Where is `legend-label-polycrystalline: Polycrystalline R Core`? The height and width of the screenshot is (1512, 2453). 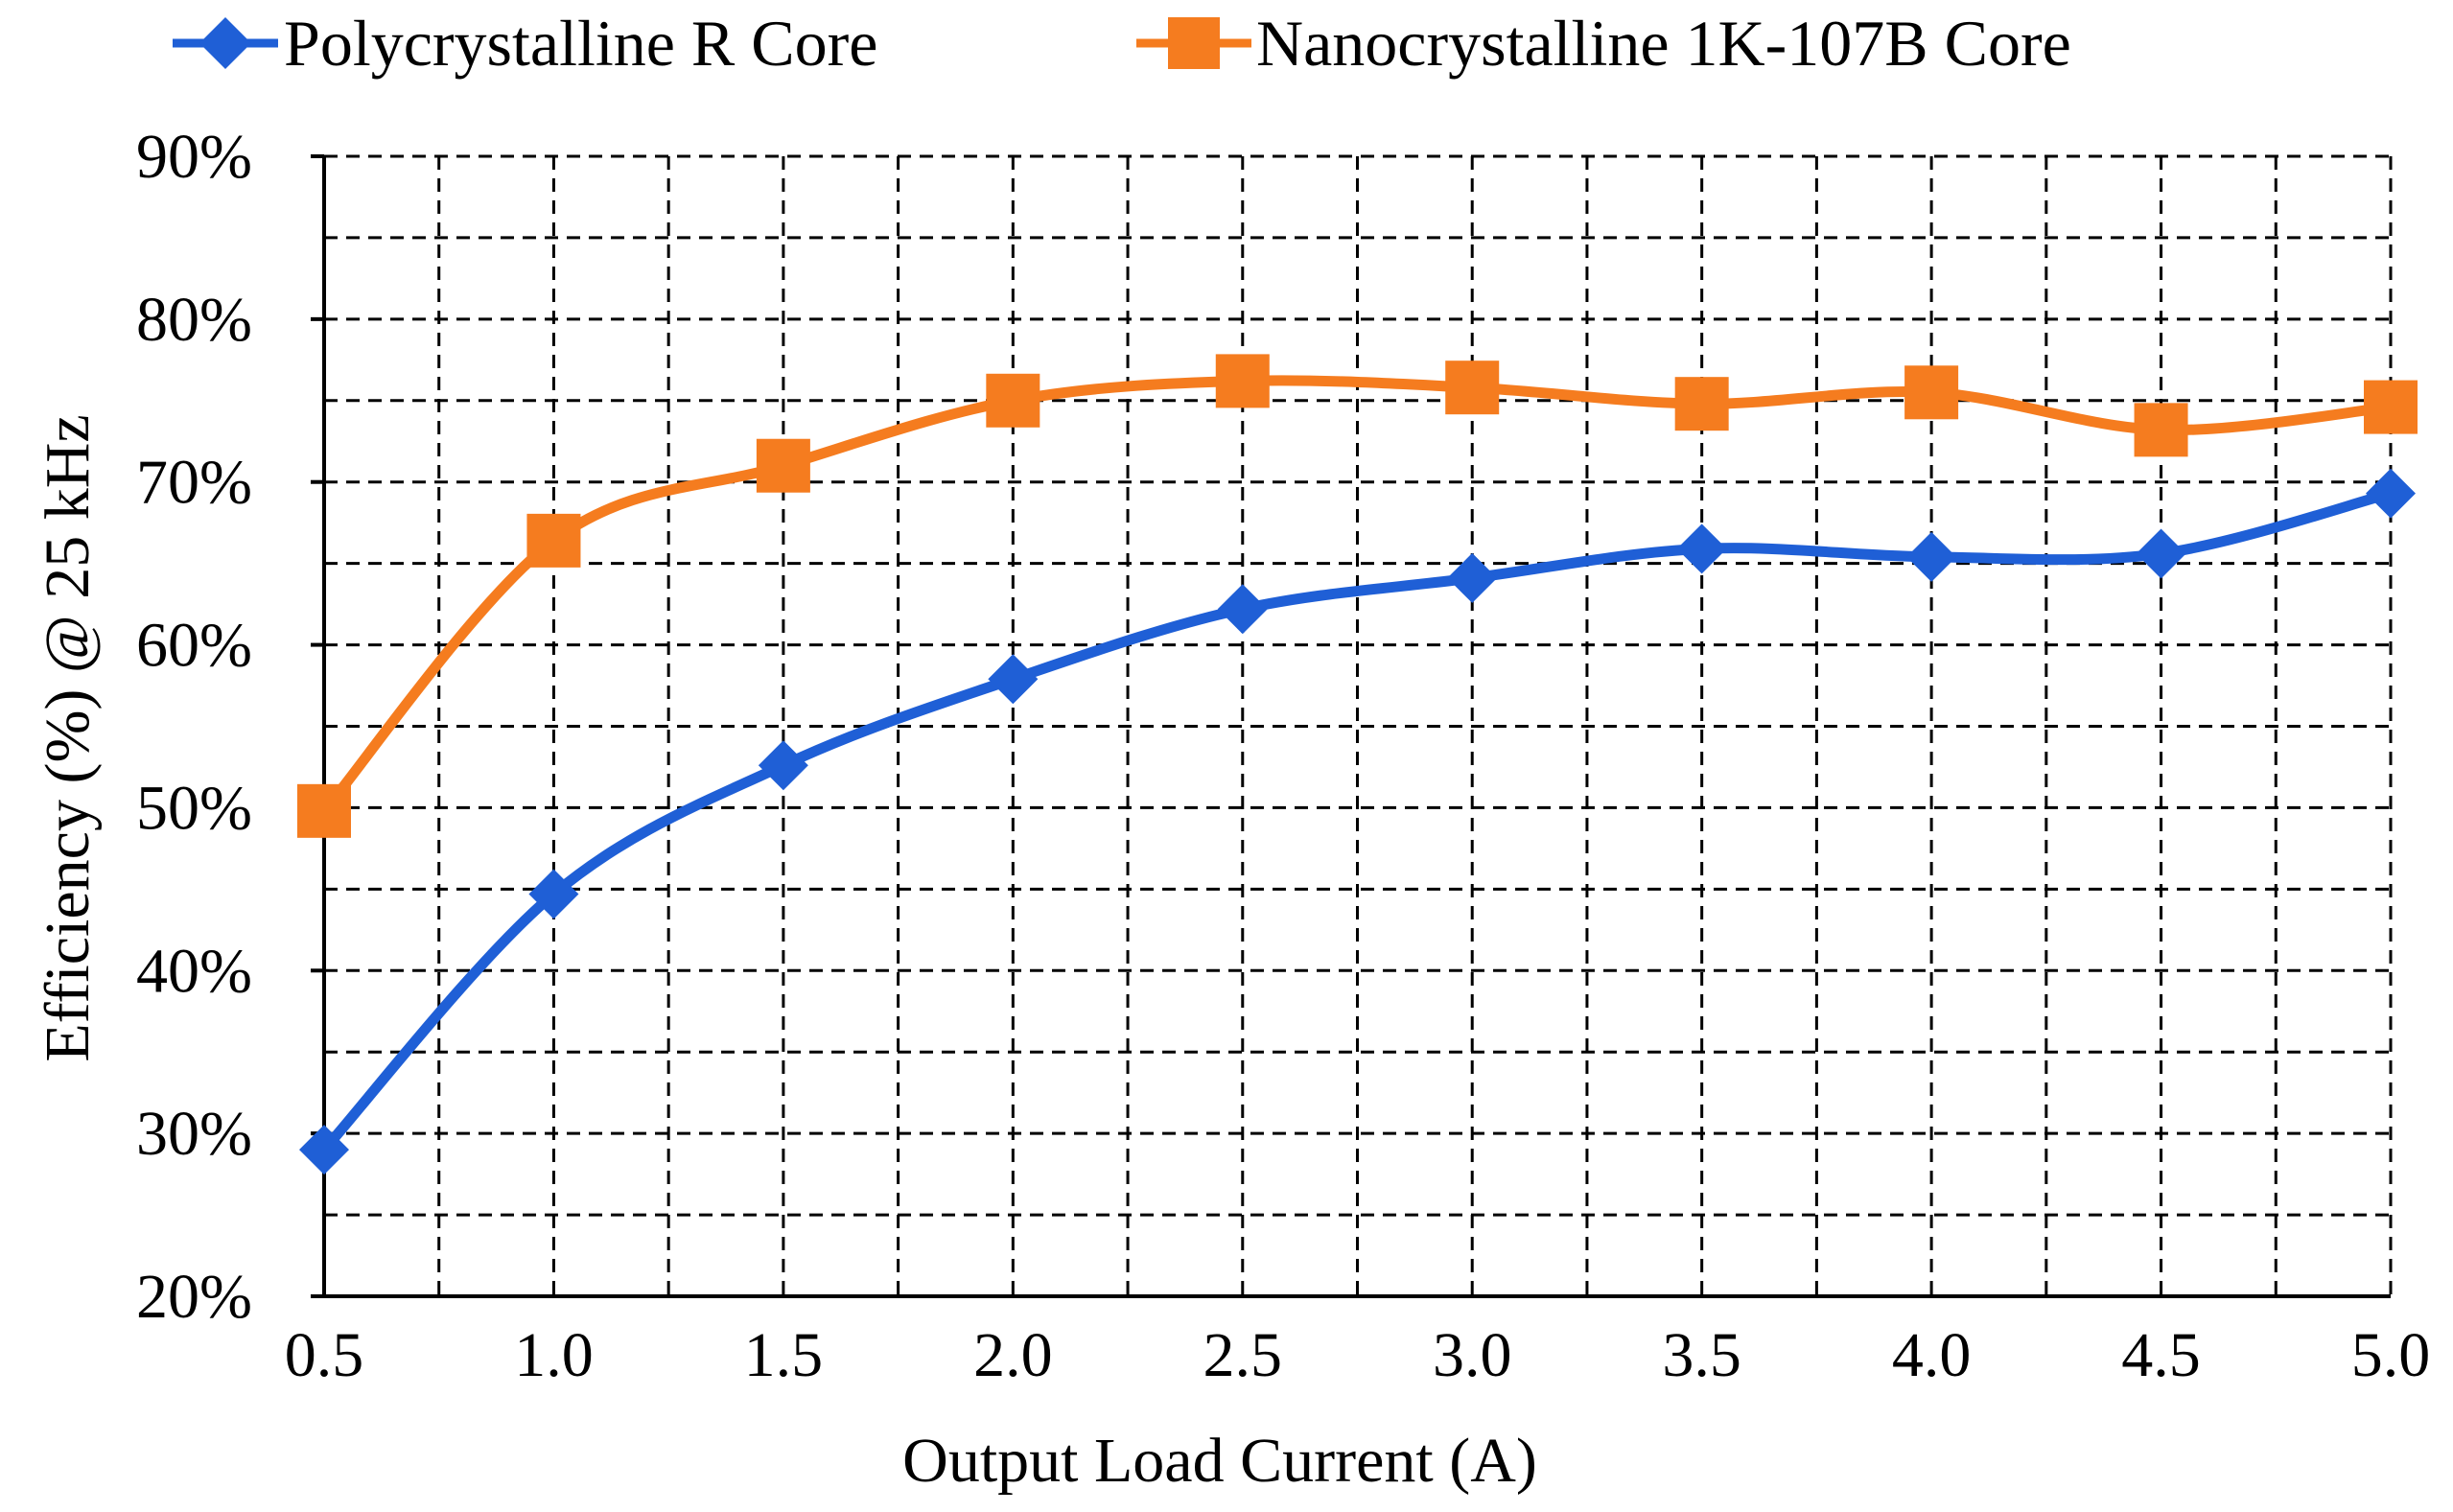
legend-label-polycrystalline: Polycrystalline R Core is located at coordinates (580, 43).